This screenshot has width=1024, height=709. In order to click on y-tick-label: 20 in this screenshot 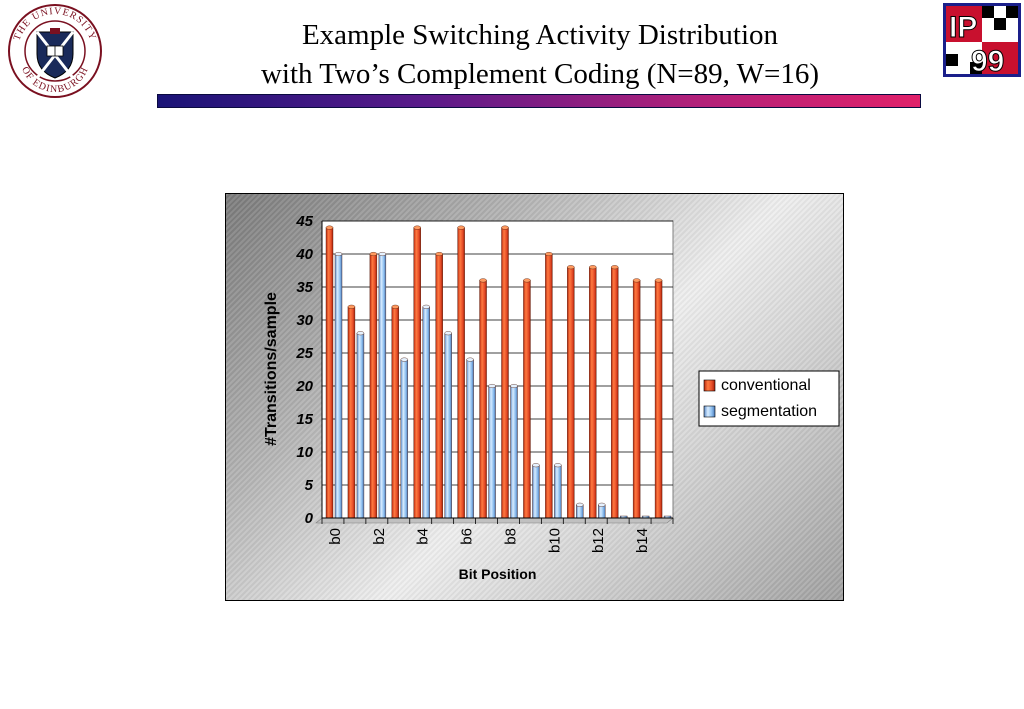, I will do `click(304, 386)`.